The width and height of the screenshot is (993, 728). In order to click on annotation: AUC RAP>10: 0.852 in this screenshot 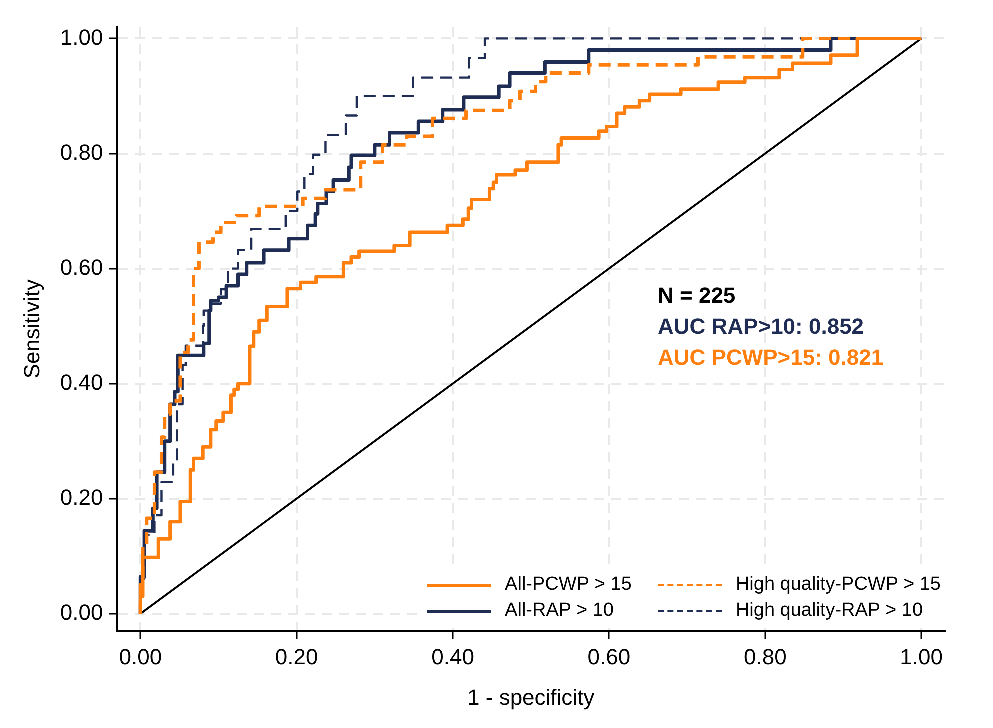, I will do `click(762, 327)`.